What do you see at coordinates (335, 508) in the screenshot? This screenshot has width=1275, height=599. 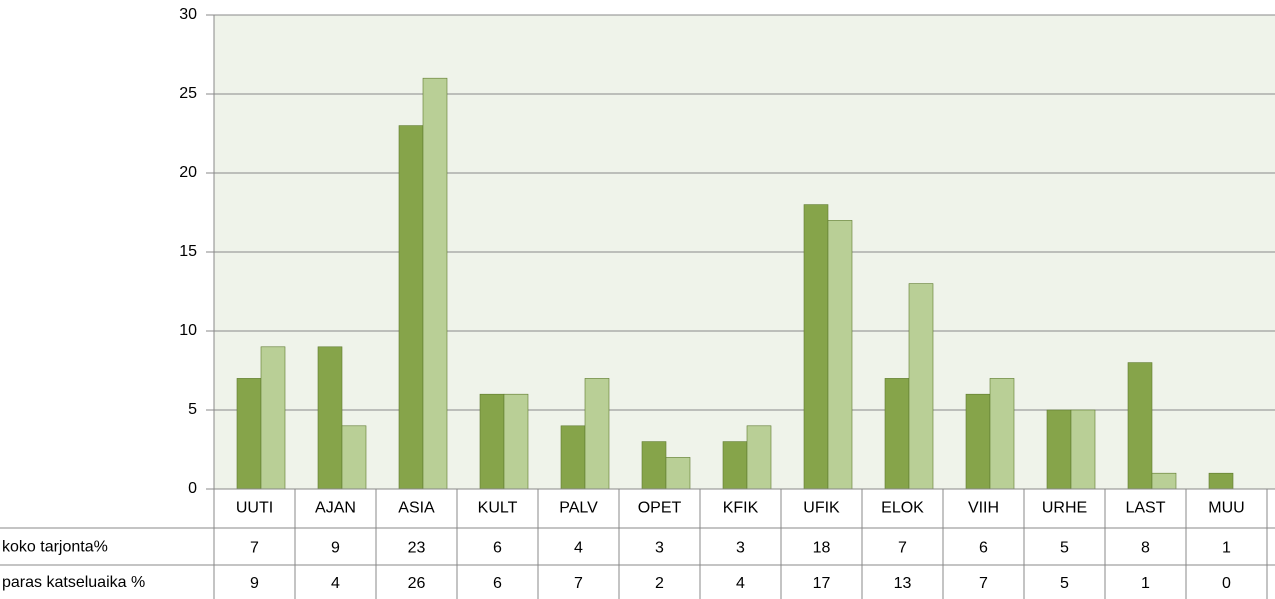 I see `category-label: AJAN` at bounding box center [335, 508].